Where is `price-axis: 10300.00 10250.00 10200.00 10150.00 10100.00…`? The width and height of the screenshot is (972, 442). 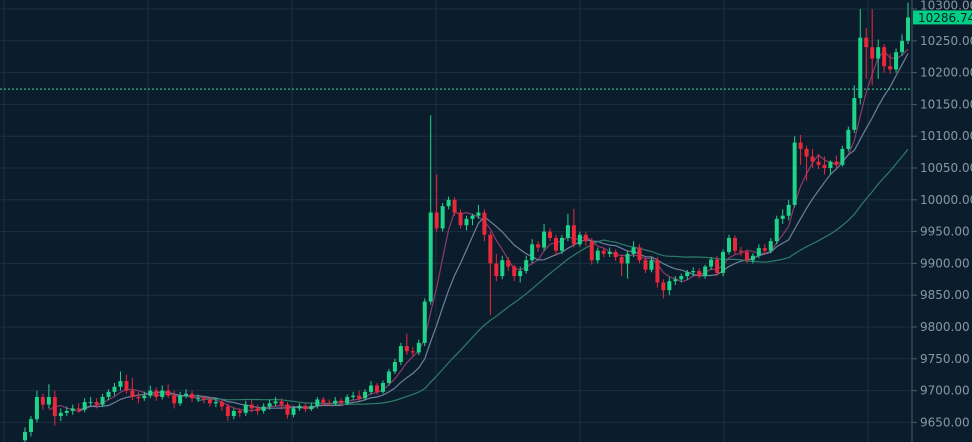
price-axis: 10300.00 10250.00 10200.00 10150.00 10100.00… is located at coordinates (942, 214).